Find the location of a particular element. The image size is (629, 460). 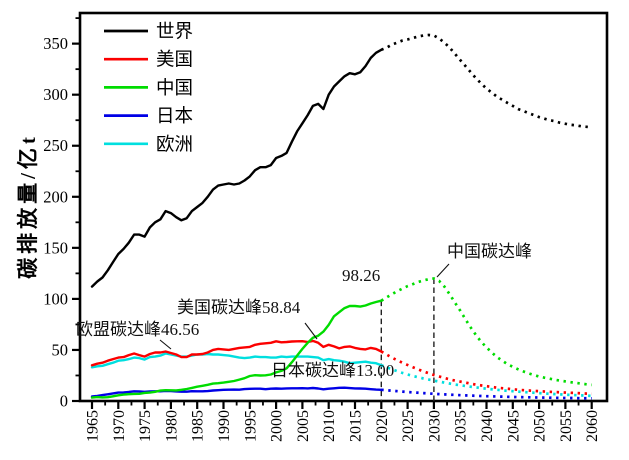

x-tick-label: 1980 is located at coordinates (171, 426).